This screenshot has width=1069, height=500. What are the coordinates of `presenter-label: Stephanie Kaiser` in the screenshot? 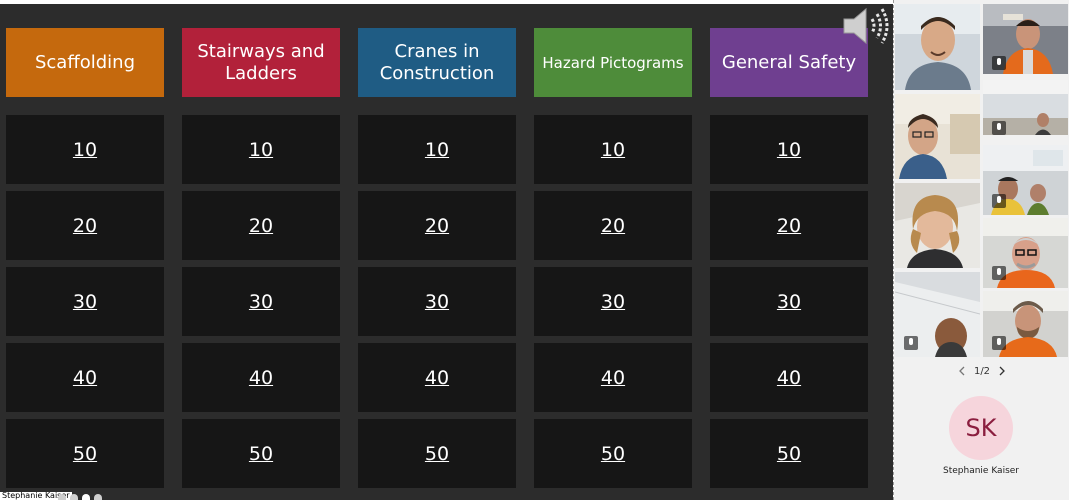 It's located at (36, 495).